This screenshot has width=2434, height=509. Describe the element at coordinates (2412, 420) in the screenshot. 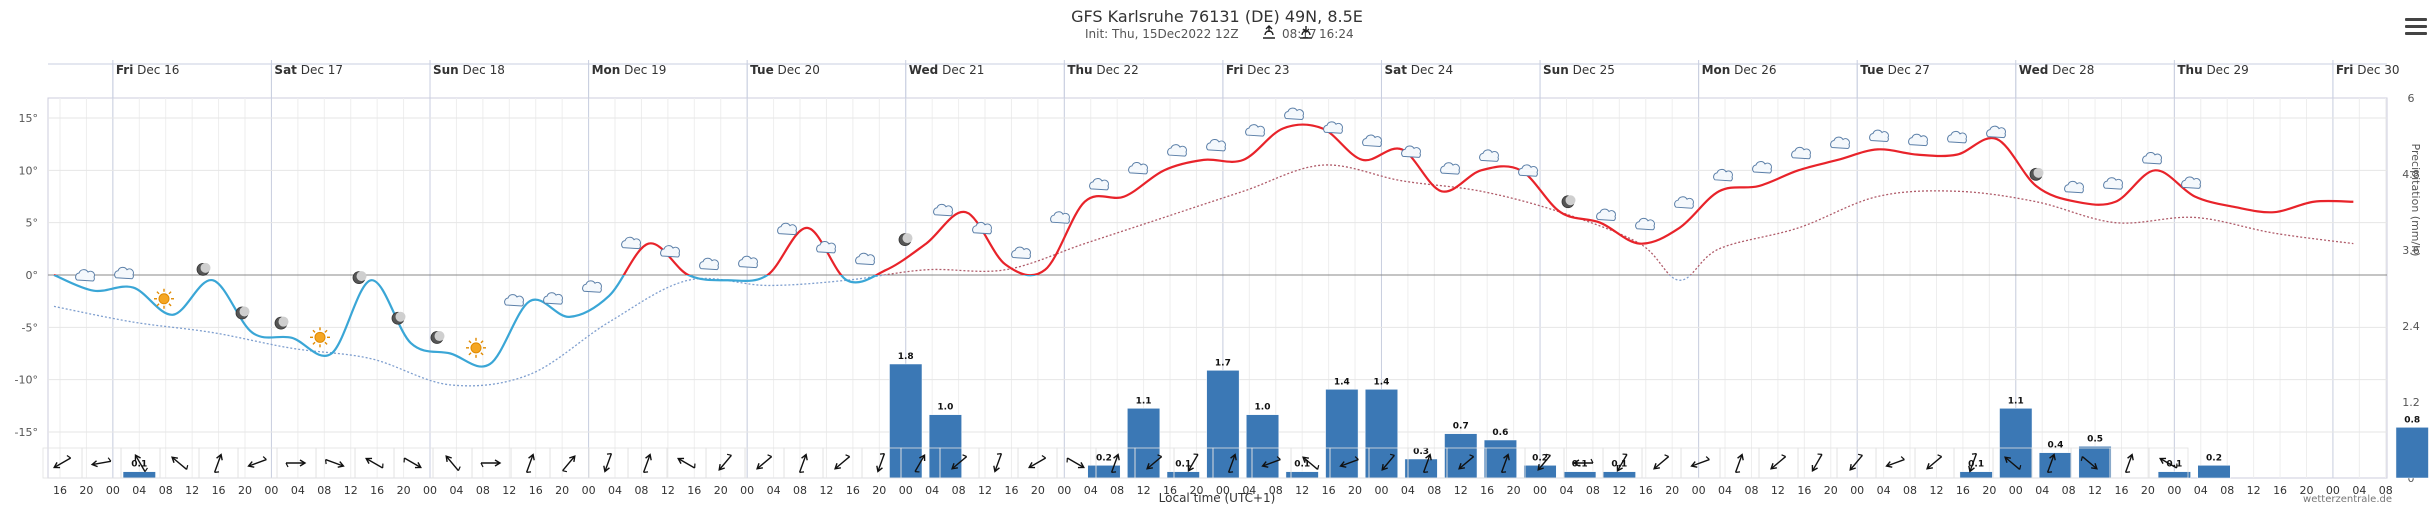

I see `precip-value-label: 0.8` at that location.